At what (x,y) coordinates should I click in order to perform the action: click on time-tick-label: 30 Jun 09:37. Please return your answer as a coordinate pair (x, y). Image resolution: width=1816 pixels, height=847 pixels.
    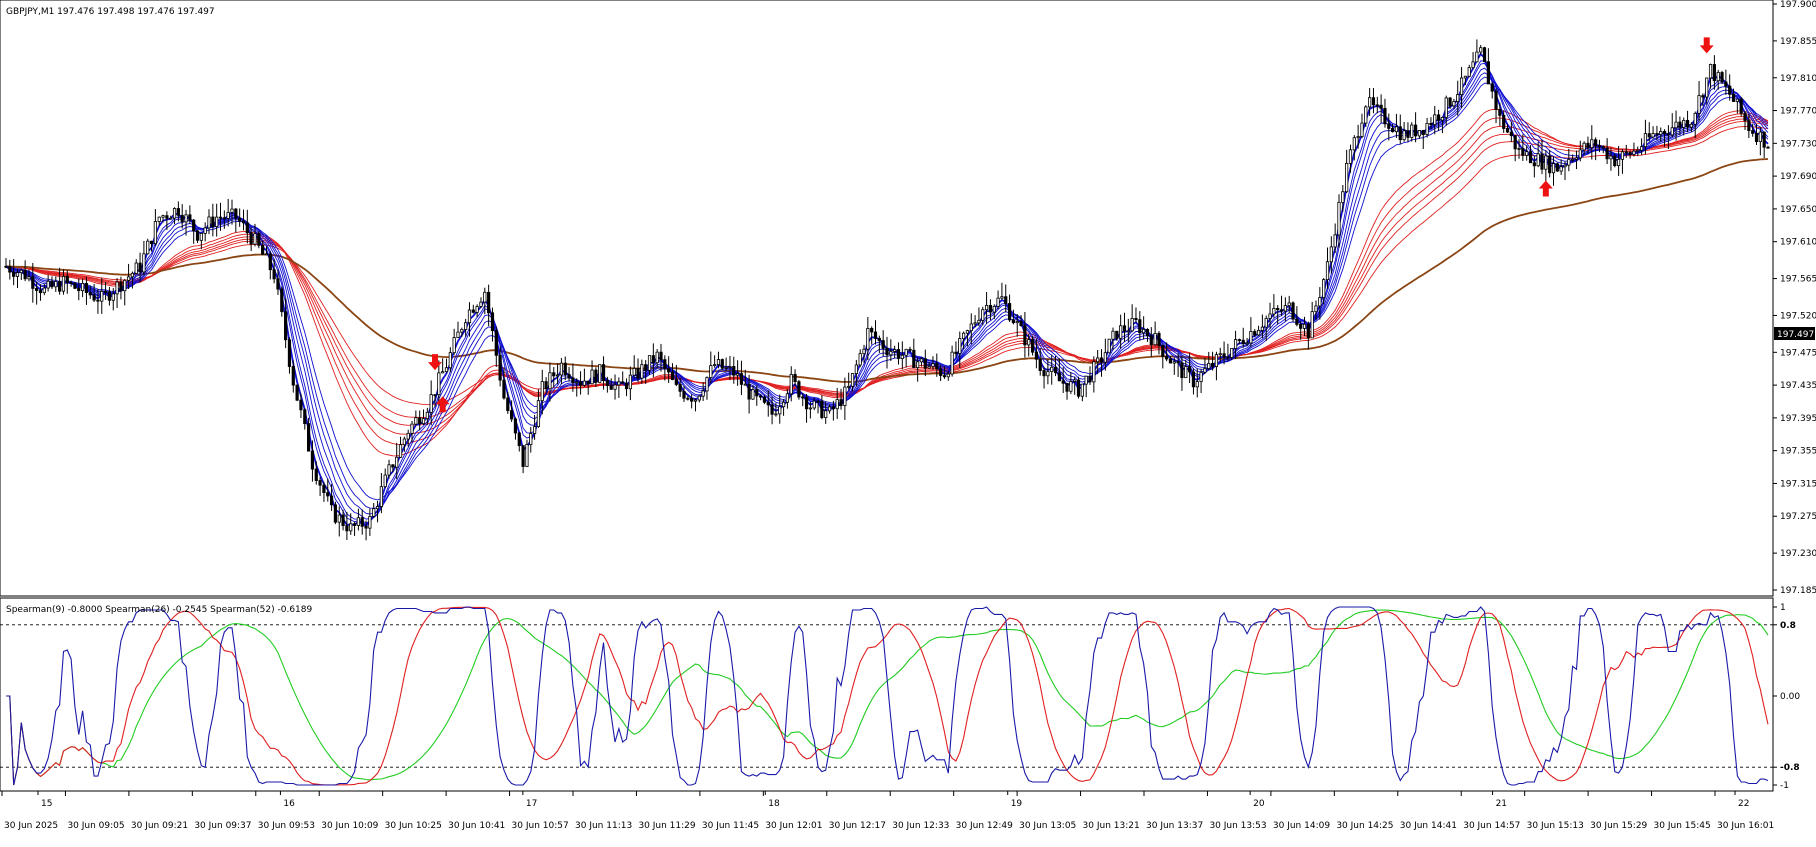
    Looking at the image, I should click on (222, 826).